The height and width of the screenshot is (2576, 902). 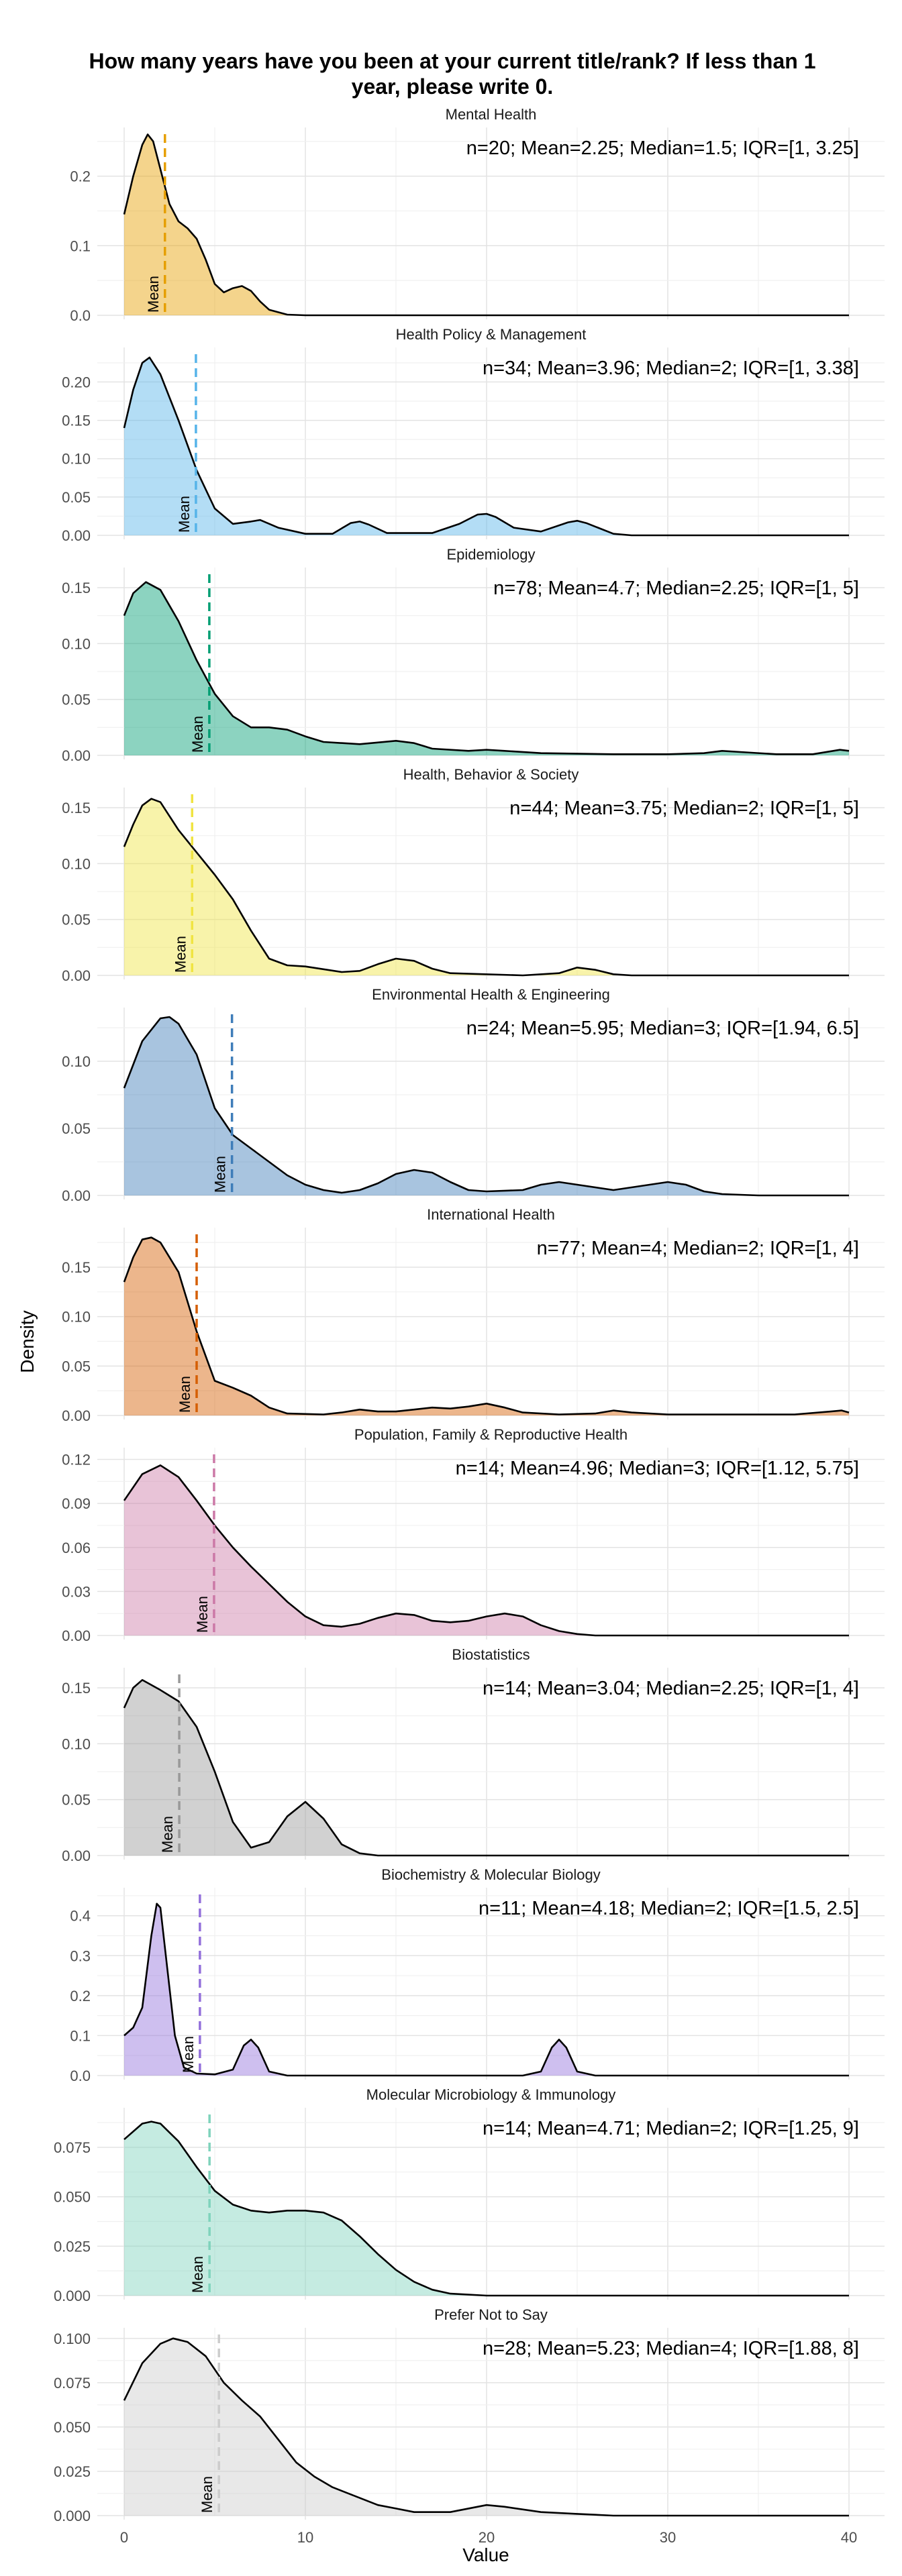 I want to click on y-tick-label: 0.06, so click(x=76, y=1548).